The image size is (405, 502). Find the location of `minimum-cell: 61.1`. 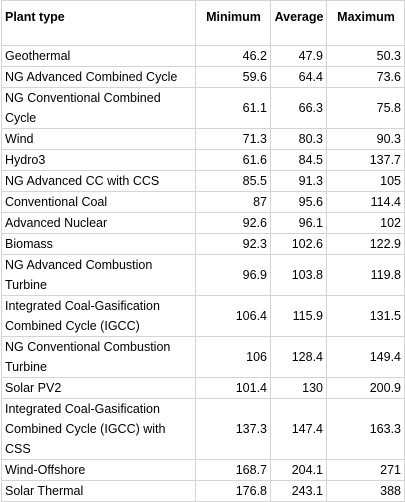

minimum-cell: 61.1 is located at coordinates (233, 108).